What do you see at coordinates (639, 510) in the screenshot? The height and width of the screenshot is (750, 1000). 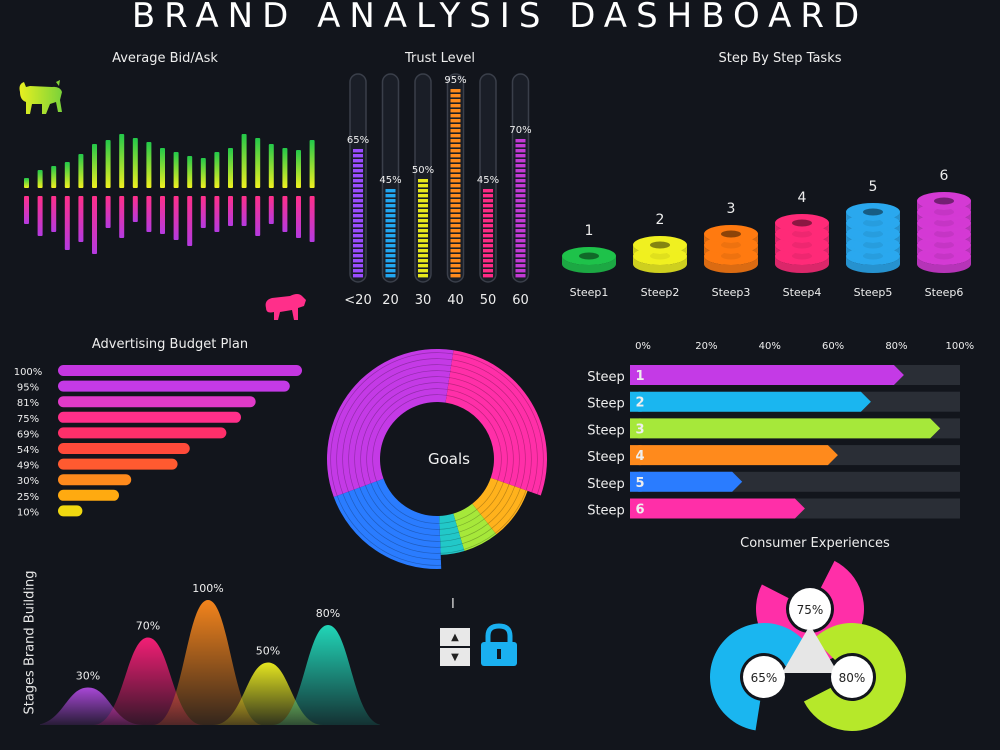 I see `progress-step-number: 6` at bounding box center [639, 510].